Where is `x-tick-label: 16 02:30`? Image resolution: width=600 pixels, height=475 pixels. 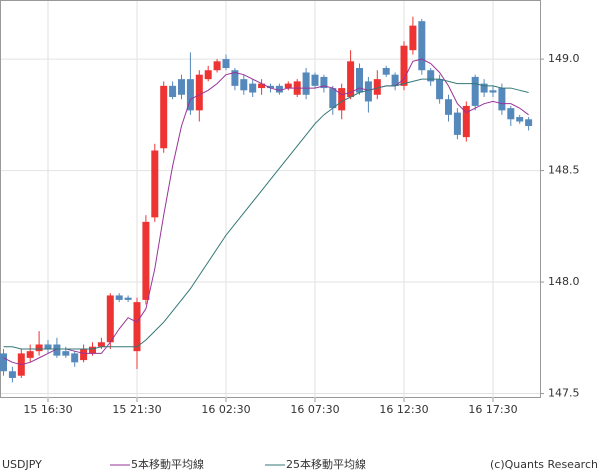
x-tick-label: 16 02:30 is located at coordinates (225, 409).